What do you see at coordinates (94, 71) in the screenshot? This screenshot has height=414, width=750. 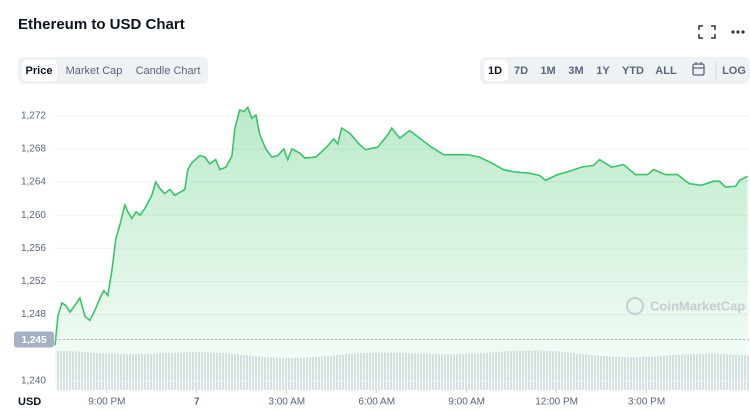 I see `tab: Market Cap` at bounding box center [94, 71].